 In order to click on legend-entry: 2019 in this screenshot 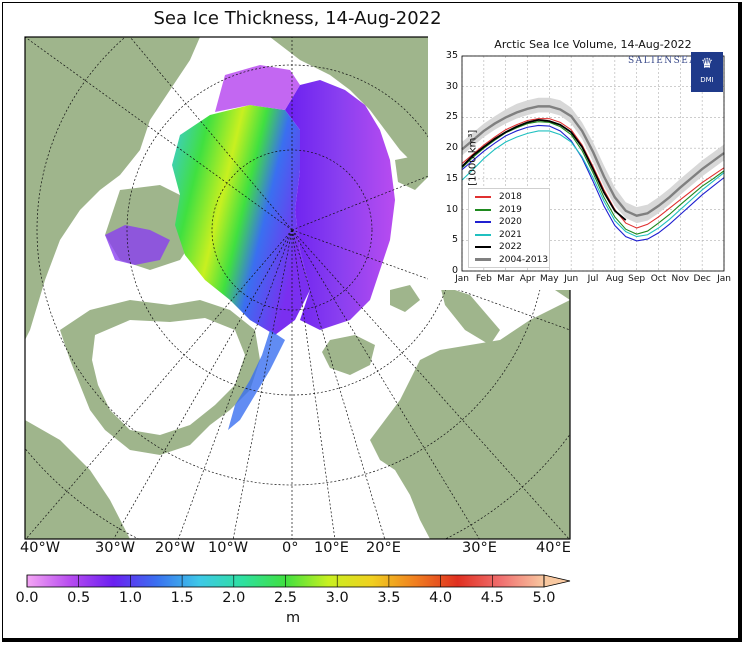, I will do `click(498, 210)`.